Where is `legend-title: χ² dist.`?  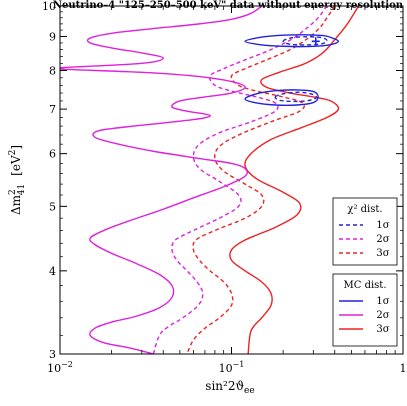
legend-title: χ² dist. is located at coordinates (364, 209).